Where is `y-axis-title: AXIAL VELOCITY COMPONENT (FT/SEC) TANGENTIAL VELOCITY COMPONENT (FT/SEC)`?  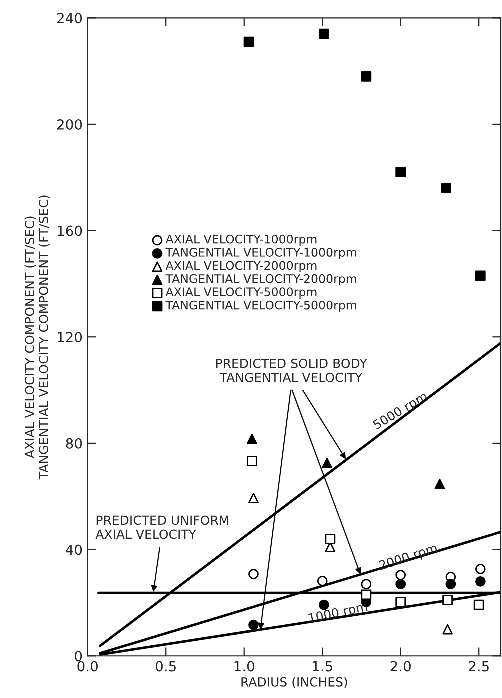 y-axis-title: AXIAL VELOCITY COMPONENT (FT/SEC) TANGENTIAL VELOCITY COMPONENT (FT/SEC) is located at coordinates (37, 338).